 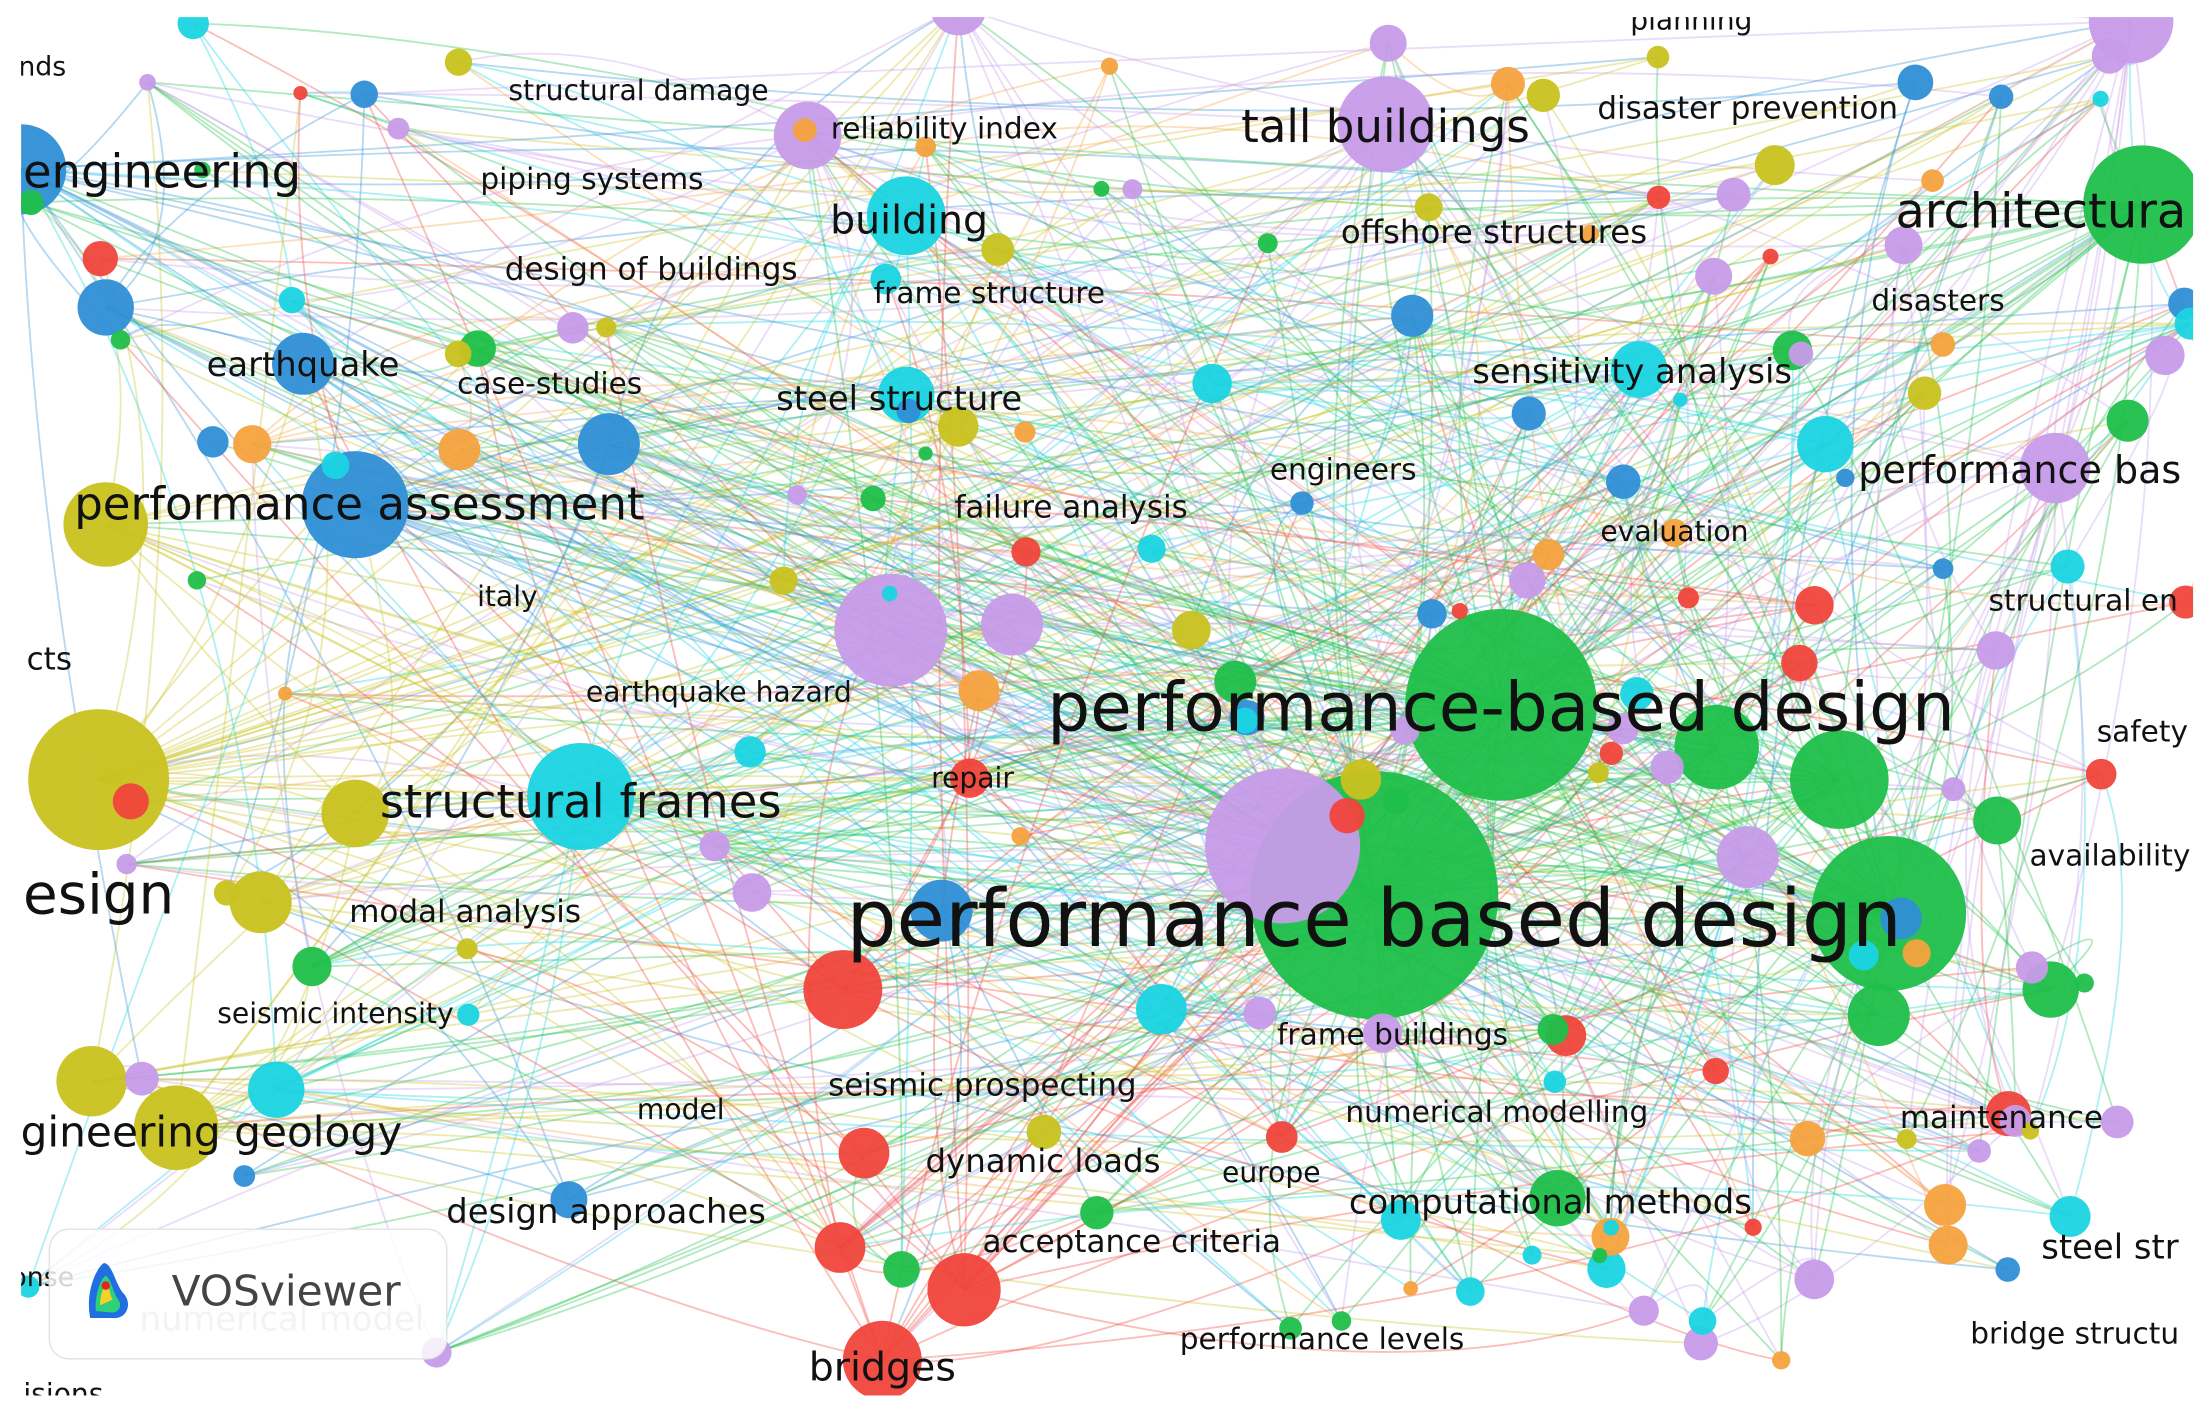 I want to click on node-label: engineers, so click(x=1343, y=469).